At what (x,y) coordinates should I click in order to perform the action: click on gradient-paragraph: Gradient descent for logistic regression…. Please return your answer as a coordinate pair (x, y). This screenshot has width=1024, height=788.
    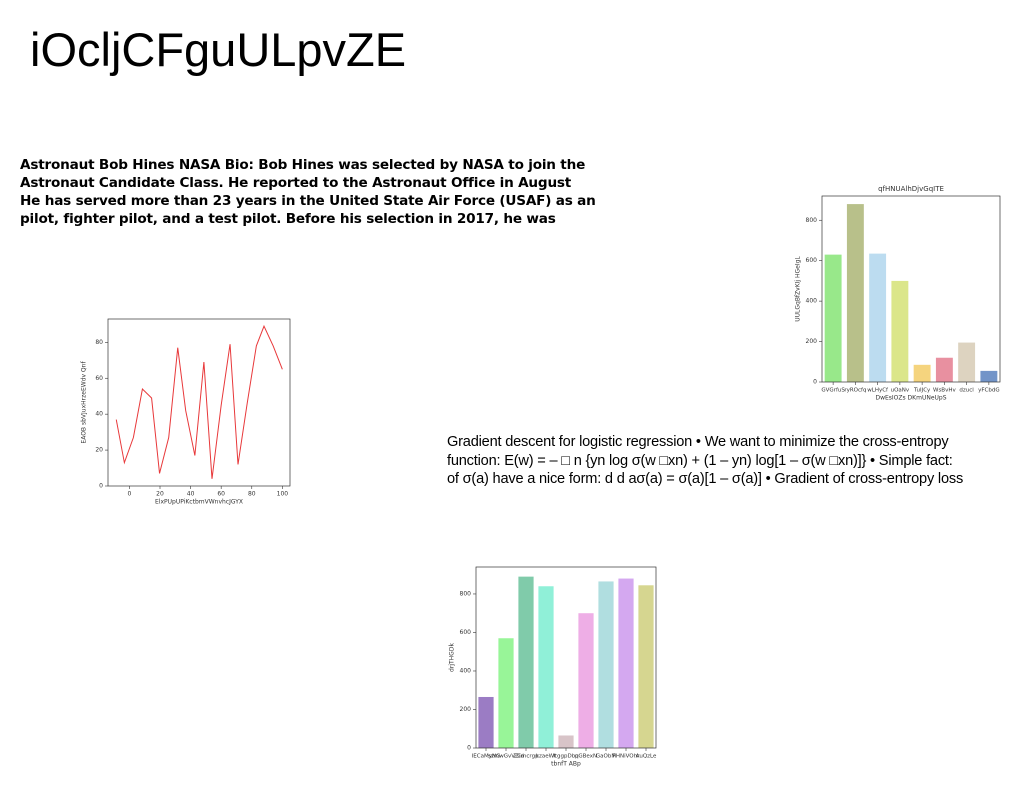
    Looking at the image, I should click on (705, 461).